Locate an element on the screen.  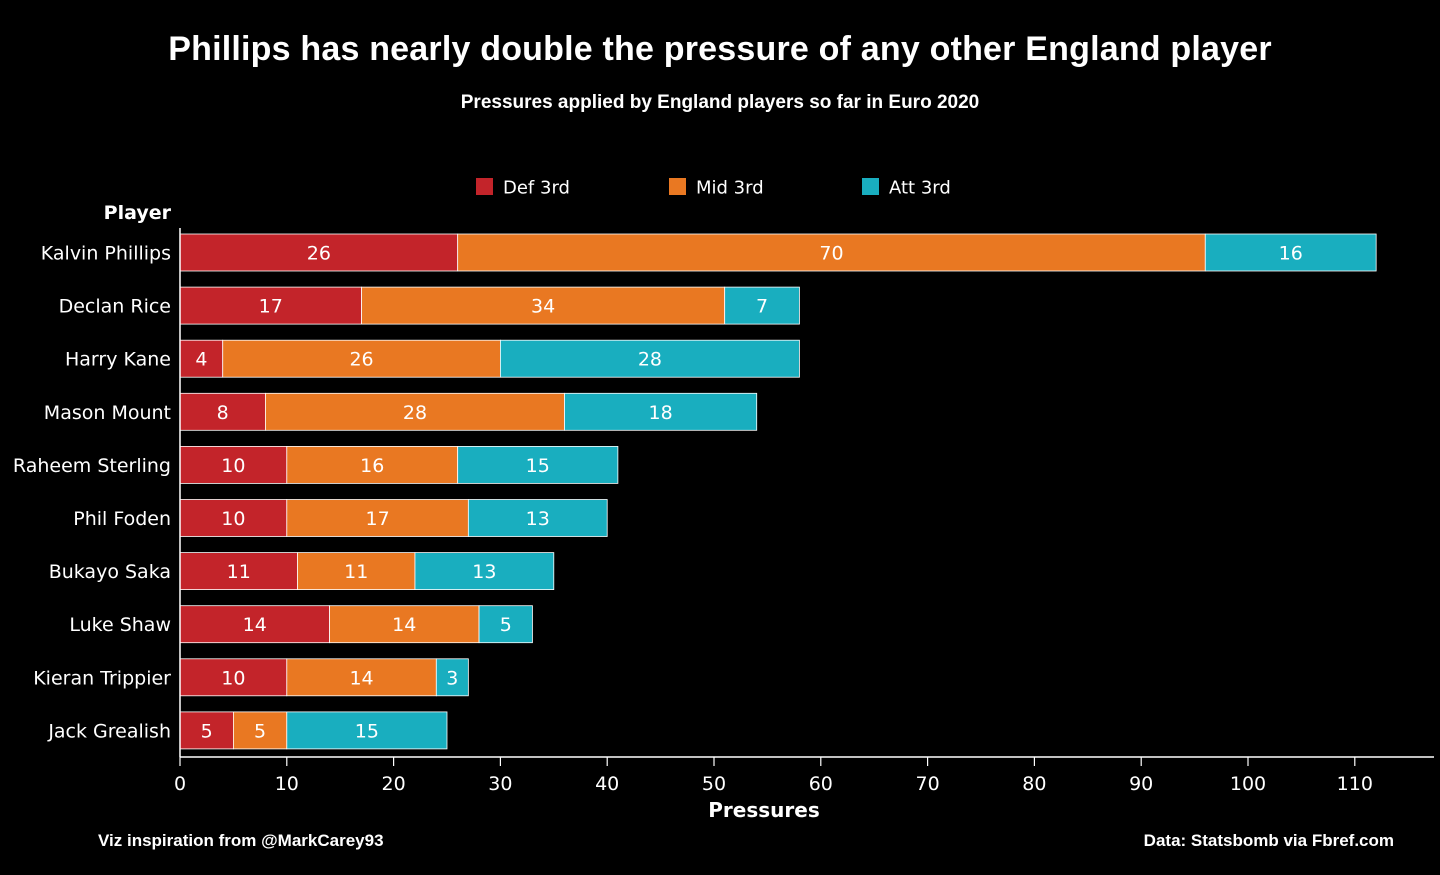
bar-value-label: 34 is located at coordinates (543, 307).